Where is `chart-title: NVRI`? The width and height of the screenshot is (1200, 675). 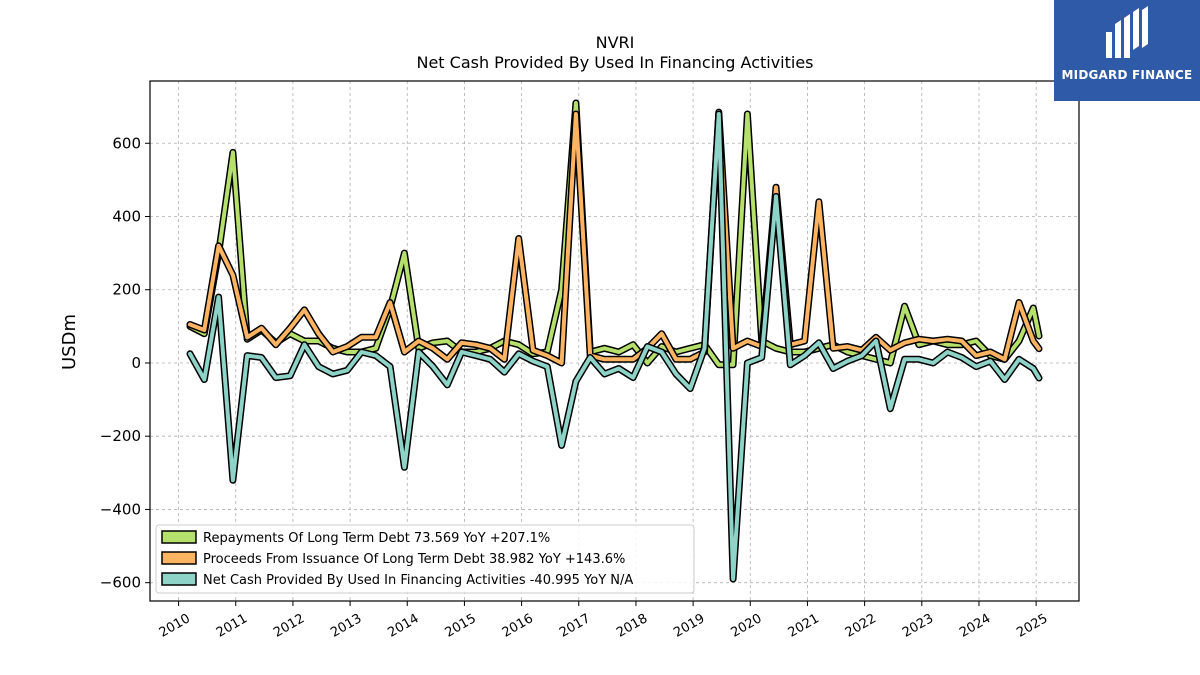
chart-title: NVRI is located at coordinates (615, 42).